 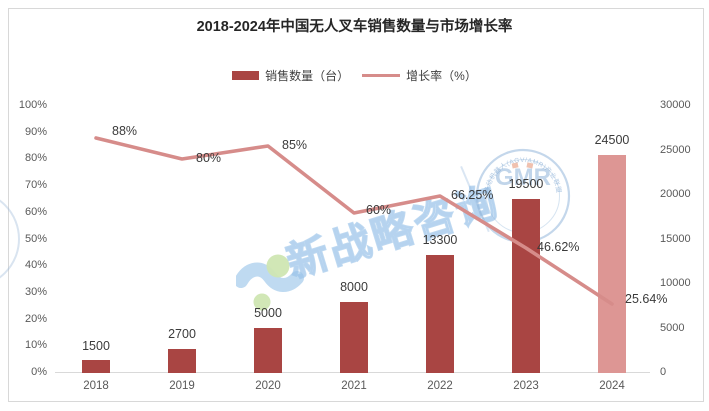 I want to click on growth-label: 66.25%, so click(x=472, y=195).